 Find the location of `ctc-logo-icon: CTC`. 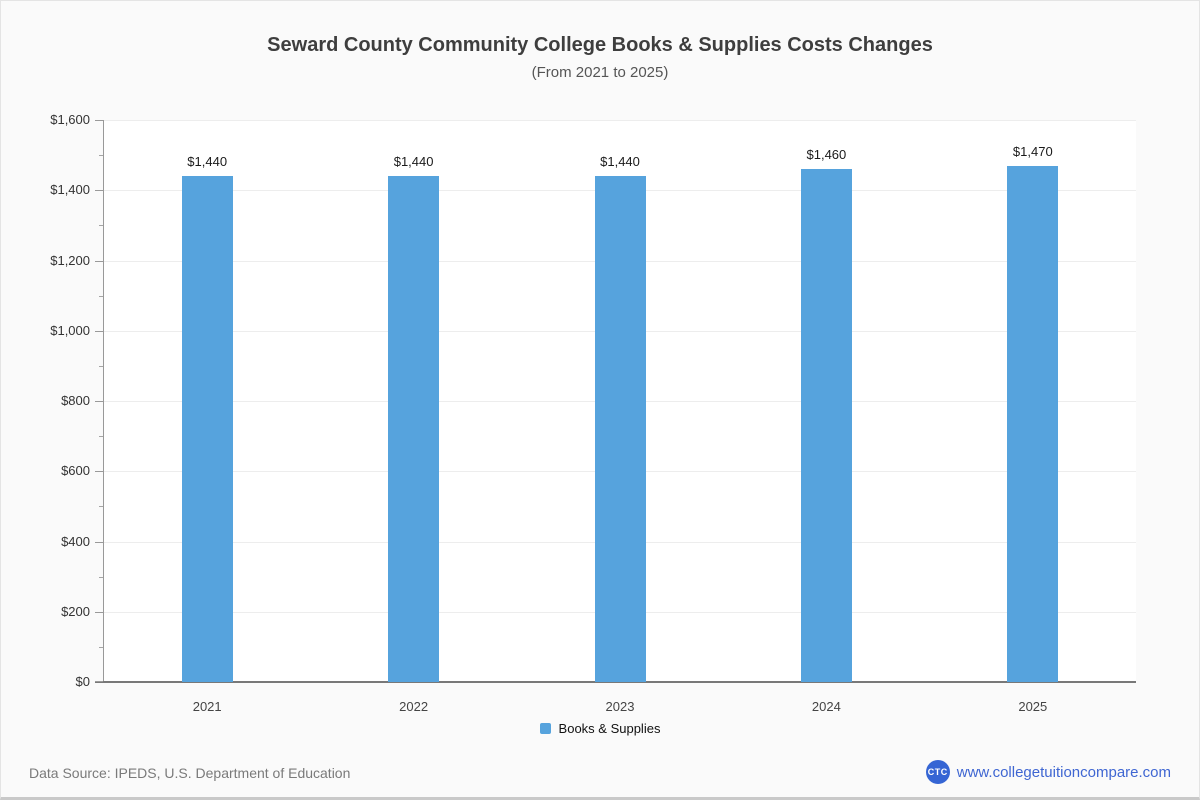

ctc-logo-icon: CTC is located at coordinates (937, 772).